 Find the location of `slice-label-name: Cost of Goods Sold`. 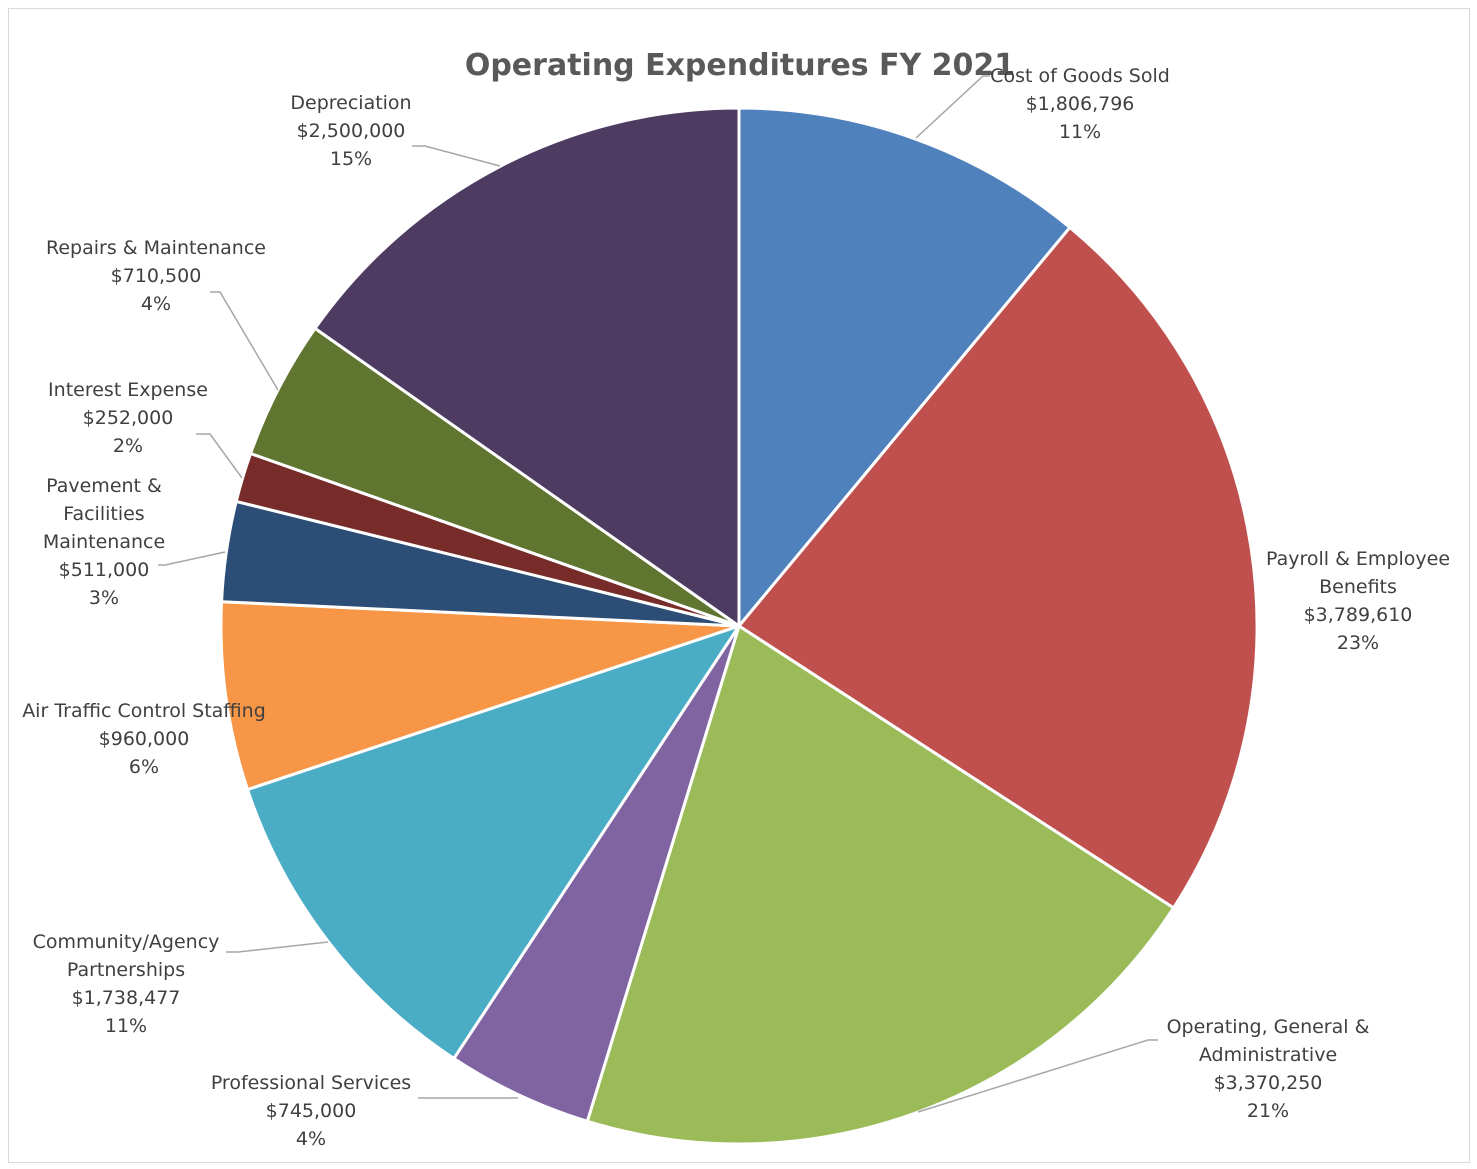

slice-label-name: Cost of Goods Sold is located at coordinates (1080, 76).